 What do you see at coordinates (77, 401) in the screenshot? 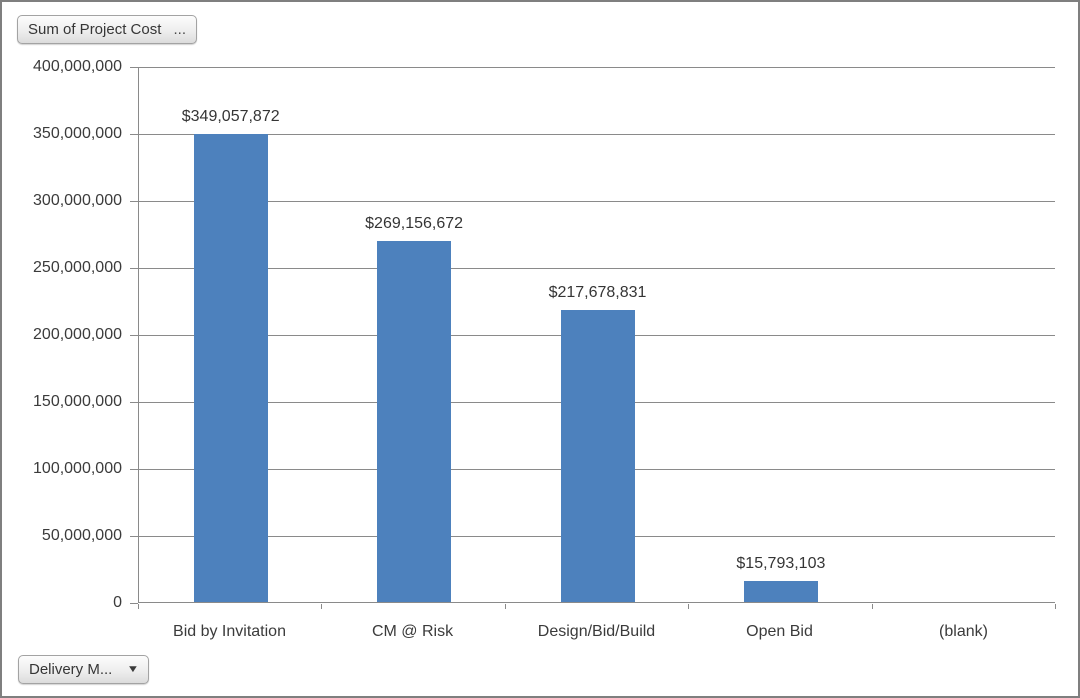
I see `y-axis-label: 150,000,000` at bounding box center [77, 401].